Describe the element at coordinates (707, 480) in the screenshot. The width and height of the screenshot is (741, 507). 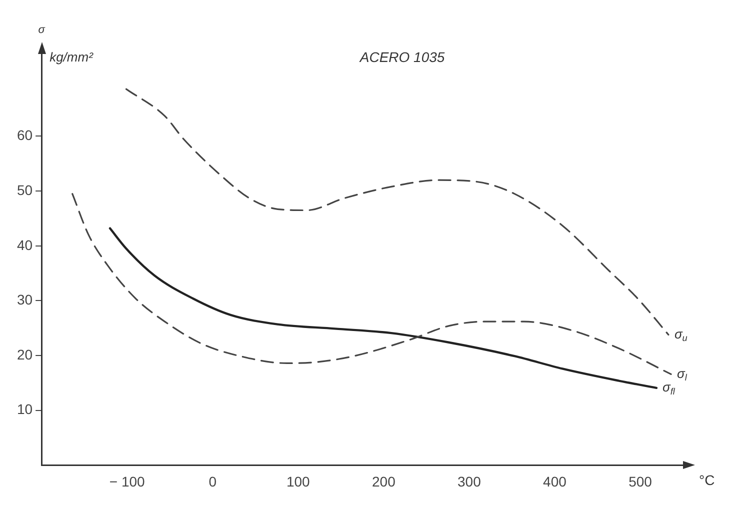
I see `x-axis-title: °C` at that location.